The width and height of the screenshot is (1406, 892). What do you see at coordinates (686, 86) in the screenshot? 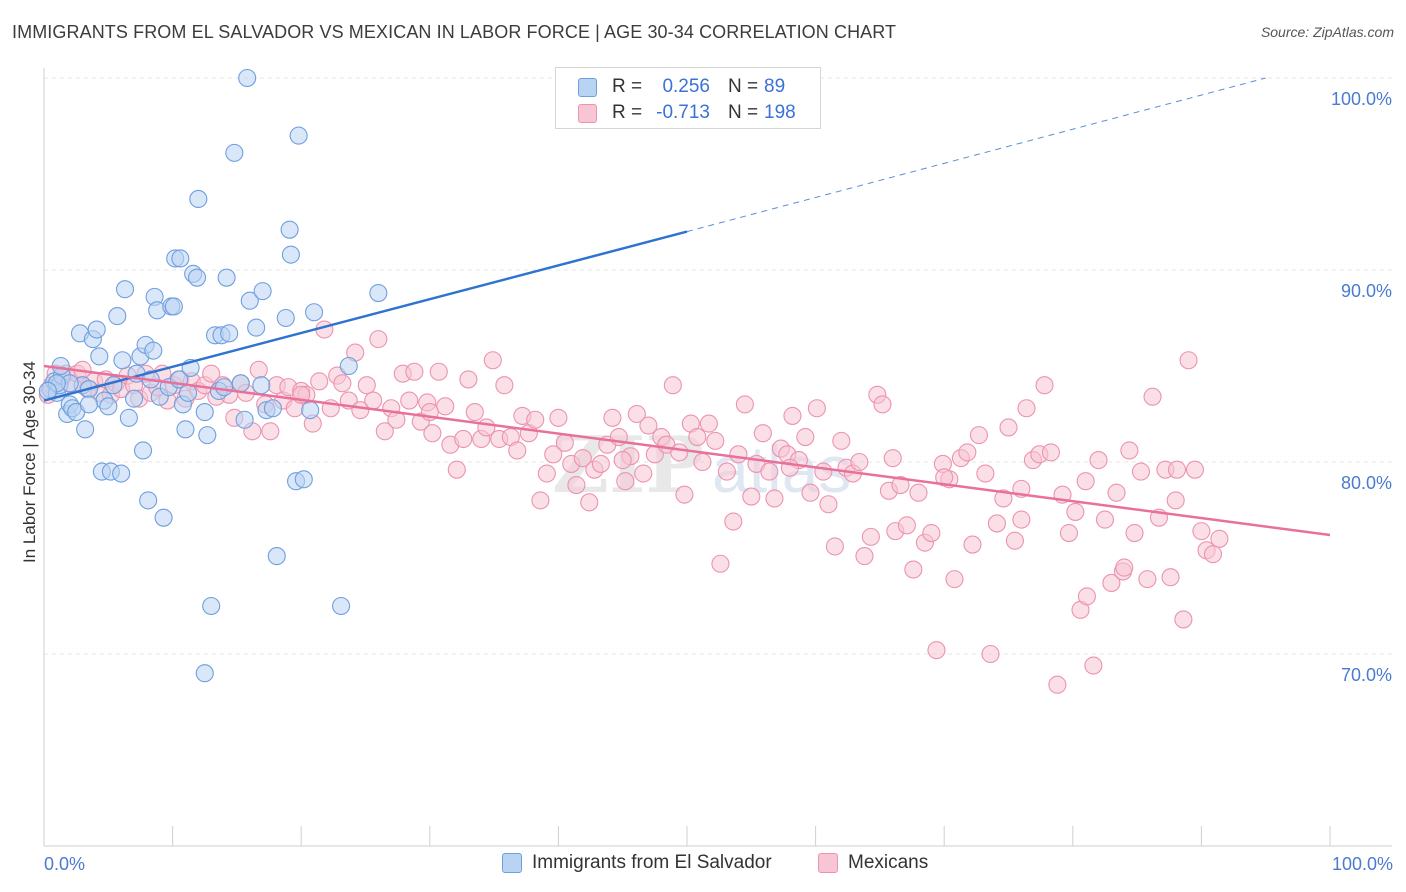
I see `legend-r-value: 0.256` at bounding box center [686, 86].